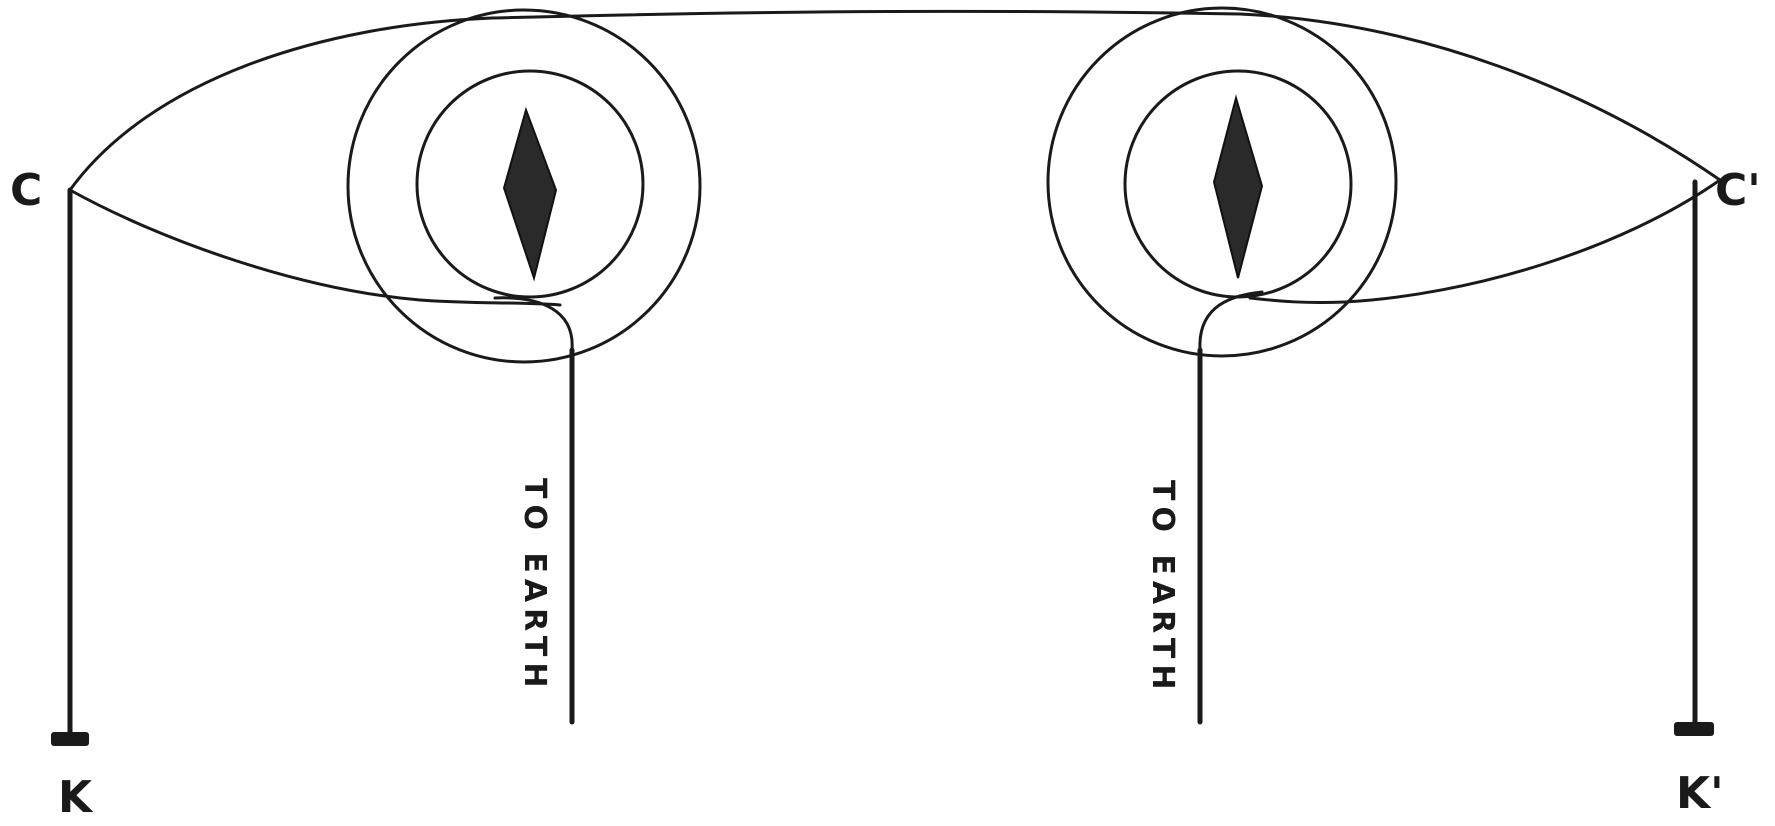  Describe the element at coordinates (1231, 321) in the screenshot. I see `right-earth-hook` at that location.